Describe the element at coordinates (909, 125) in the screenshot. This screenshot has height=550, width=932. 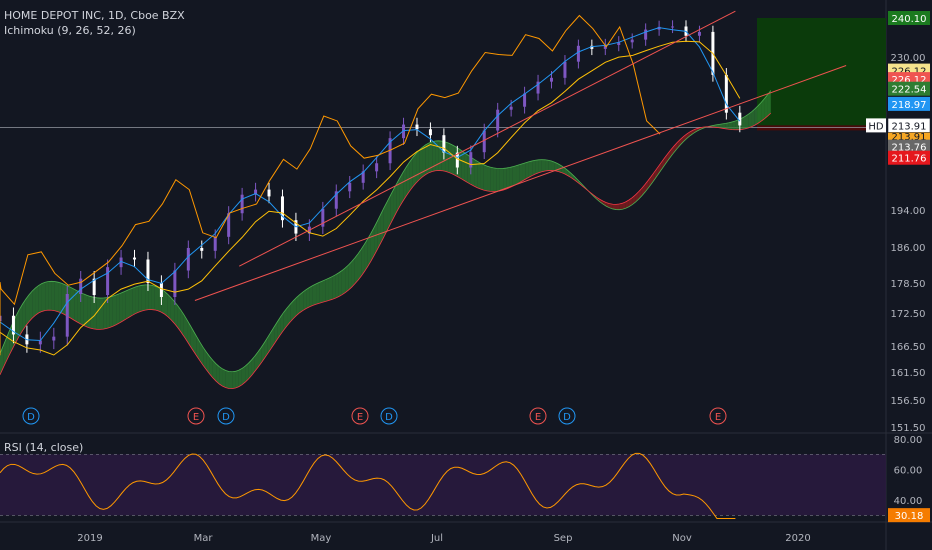
I see `last-price-box` at that location.